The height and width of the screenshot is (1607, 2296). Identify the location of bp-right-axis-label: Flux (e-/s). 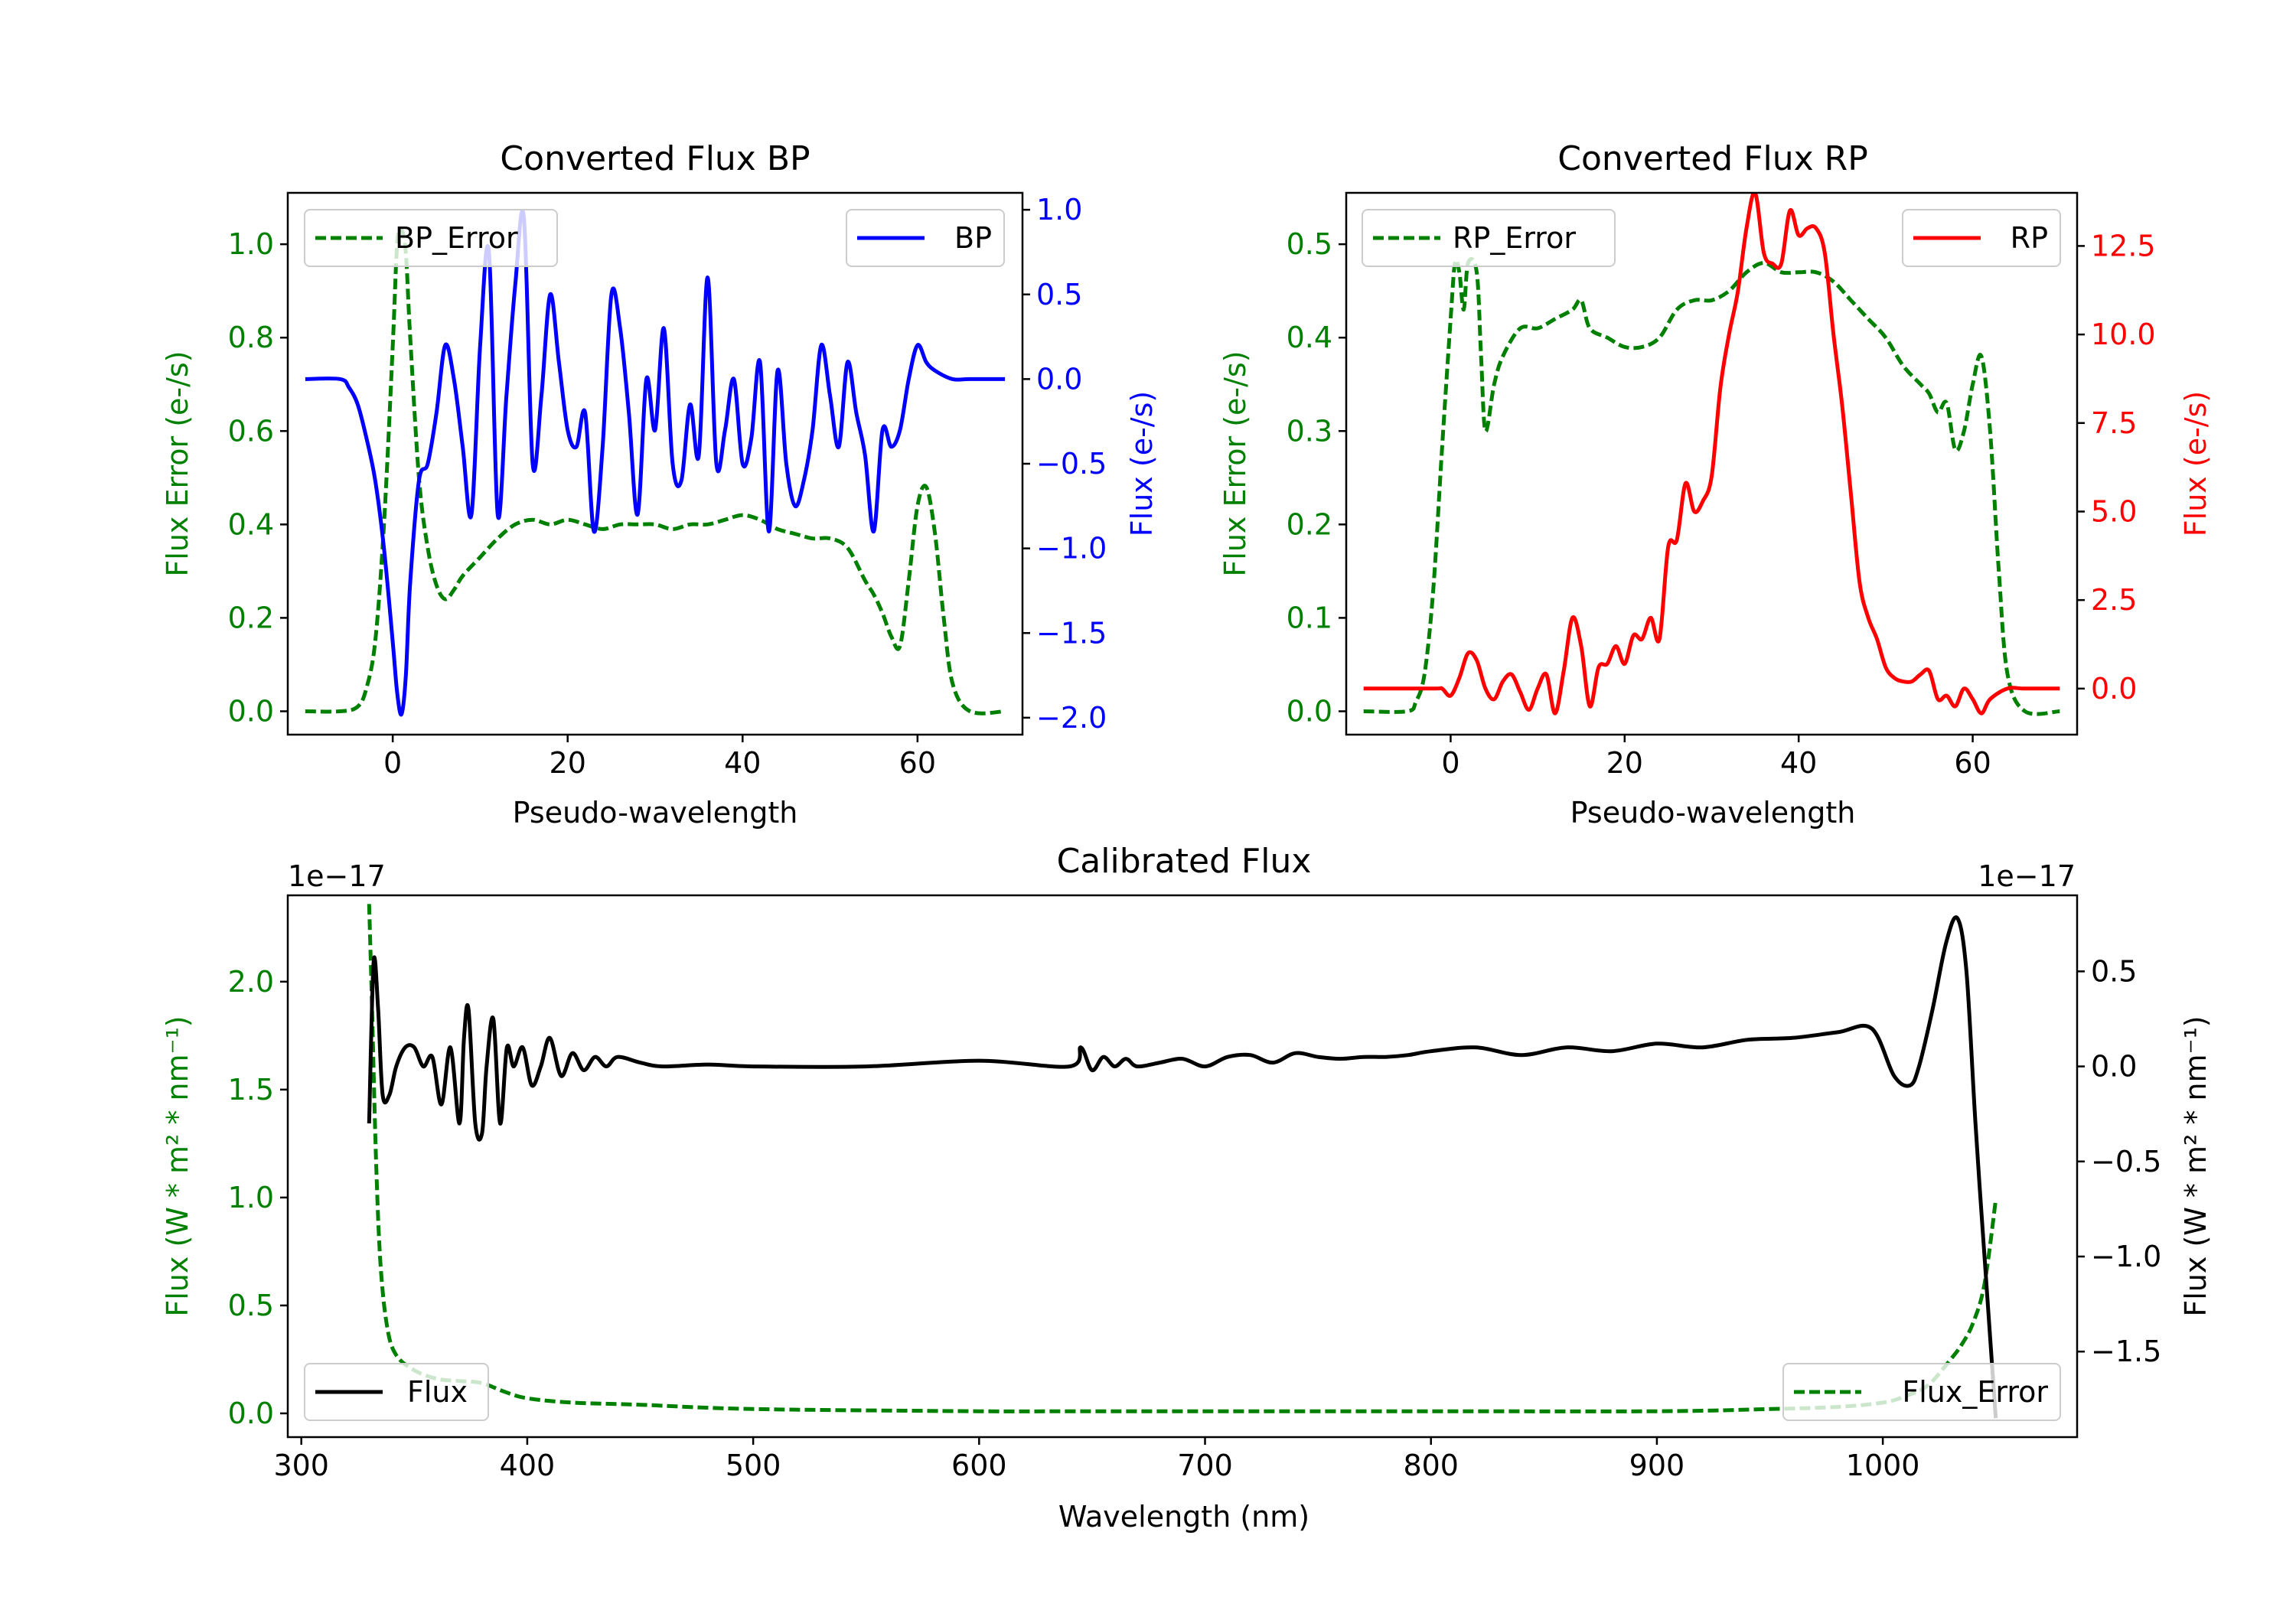
(1142, 463).